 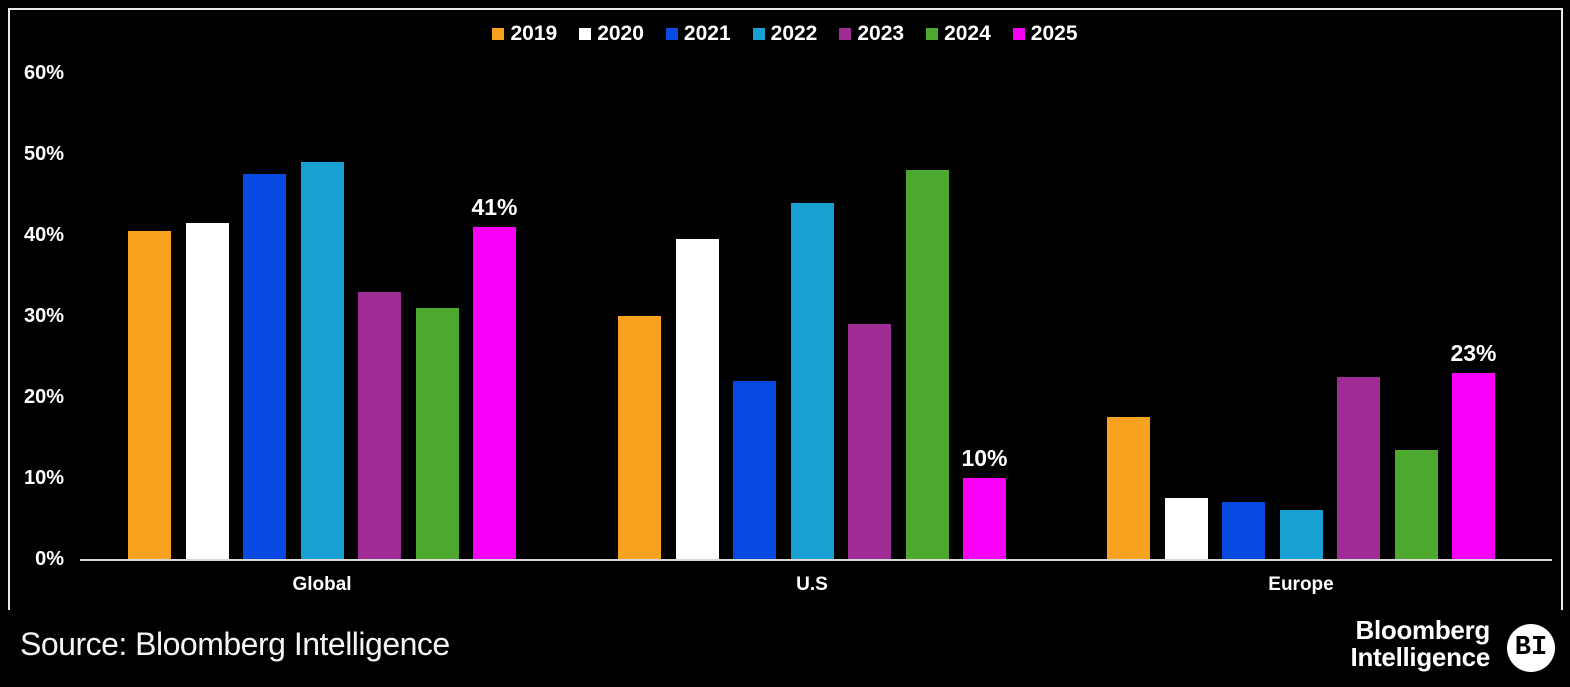 I want to click on bar-europe-2019, so click(x=1128, y=488).